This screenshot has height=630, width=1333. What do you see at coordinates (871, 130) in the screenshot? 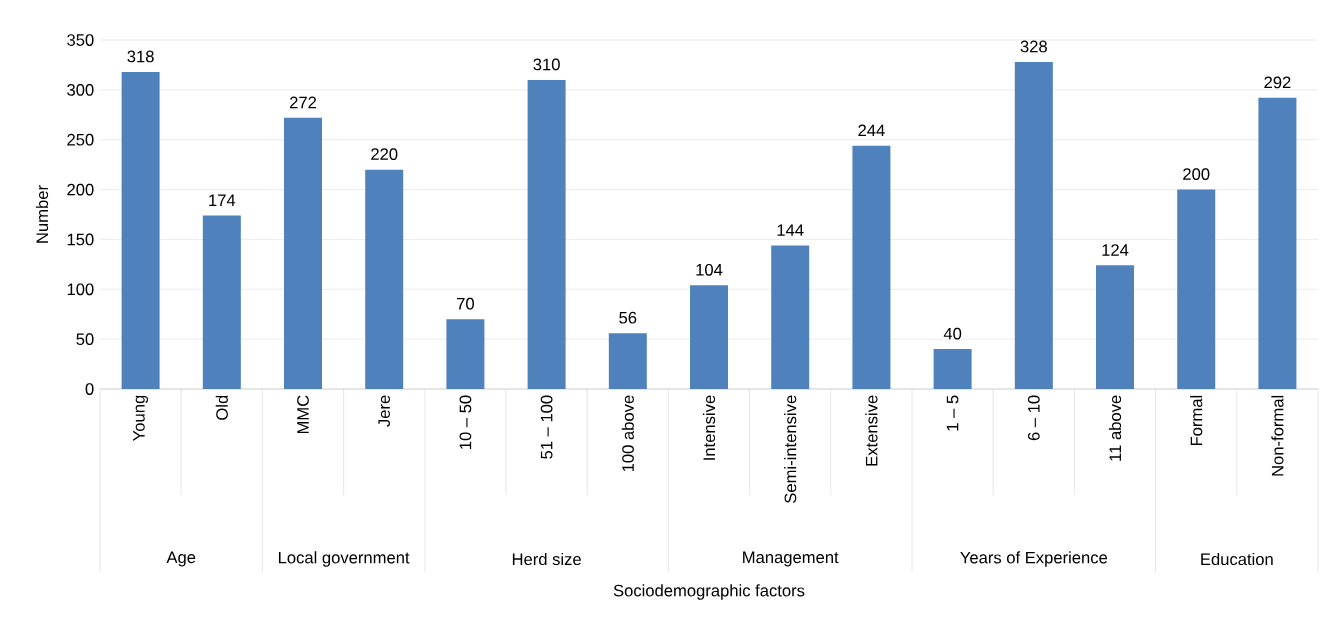
I see `data-label: 244` at bounding box center [871, 130].